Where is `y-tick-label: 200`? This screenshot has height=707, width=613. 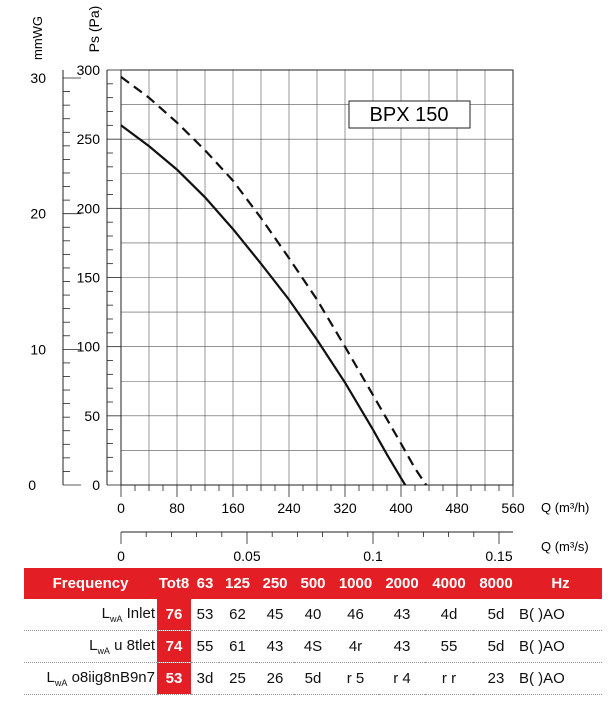 y-tick-label: 200 is located at coordinates (89, 208).